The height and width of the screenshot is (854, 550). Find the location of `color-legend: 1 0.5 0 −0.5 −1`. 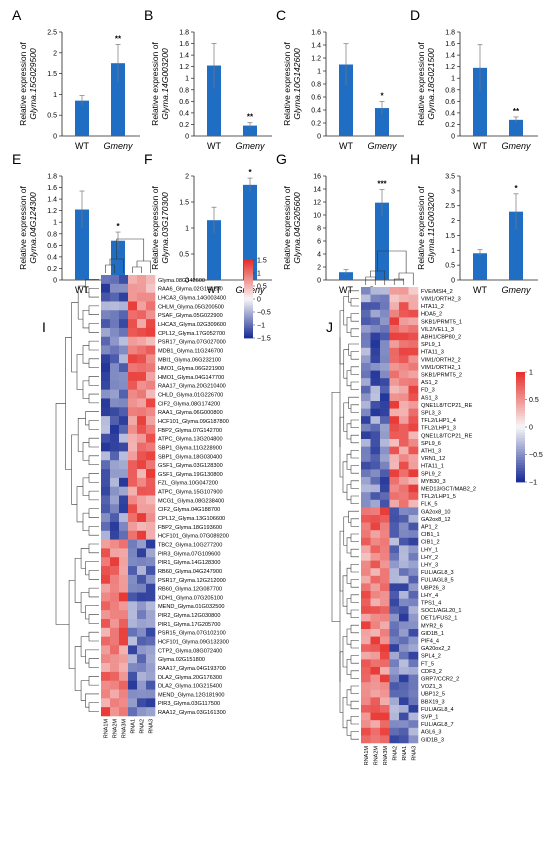

color-legend: 1 0.5 0 −0.5 −1 is located at coordinates (529, 428).